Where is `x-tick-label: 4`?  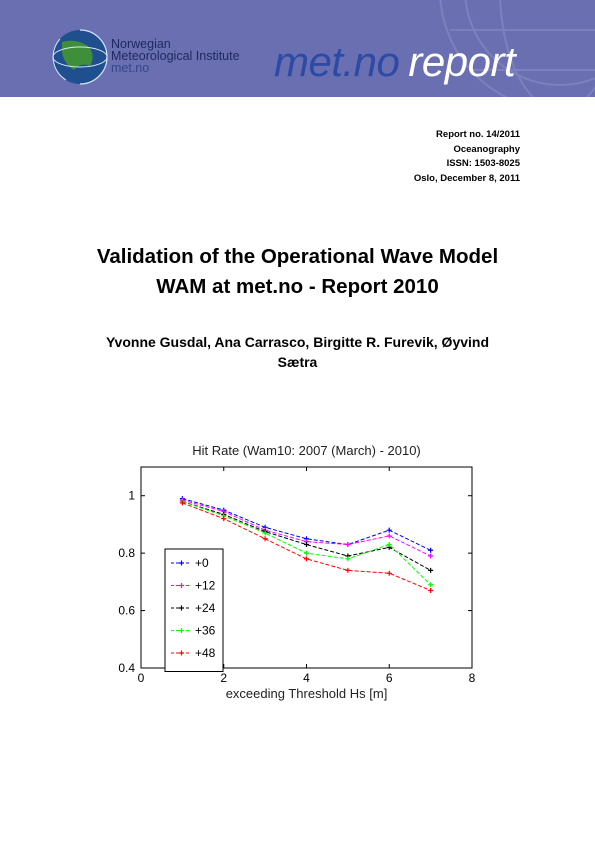 x-tick-label: 4 is located at coordinates (306, 678).